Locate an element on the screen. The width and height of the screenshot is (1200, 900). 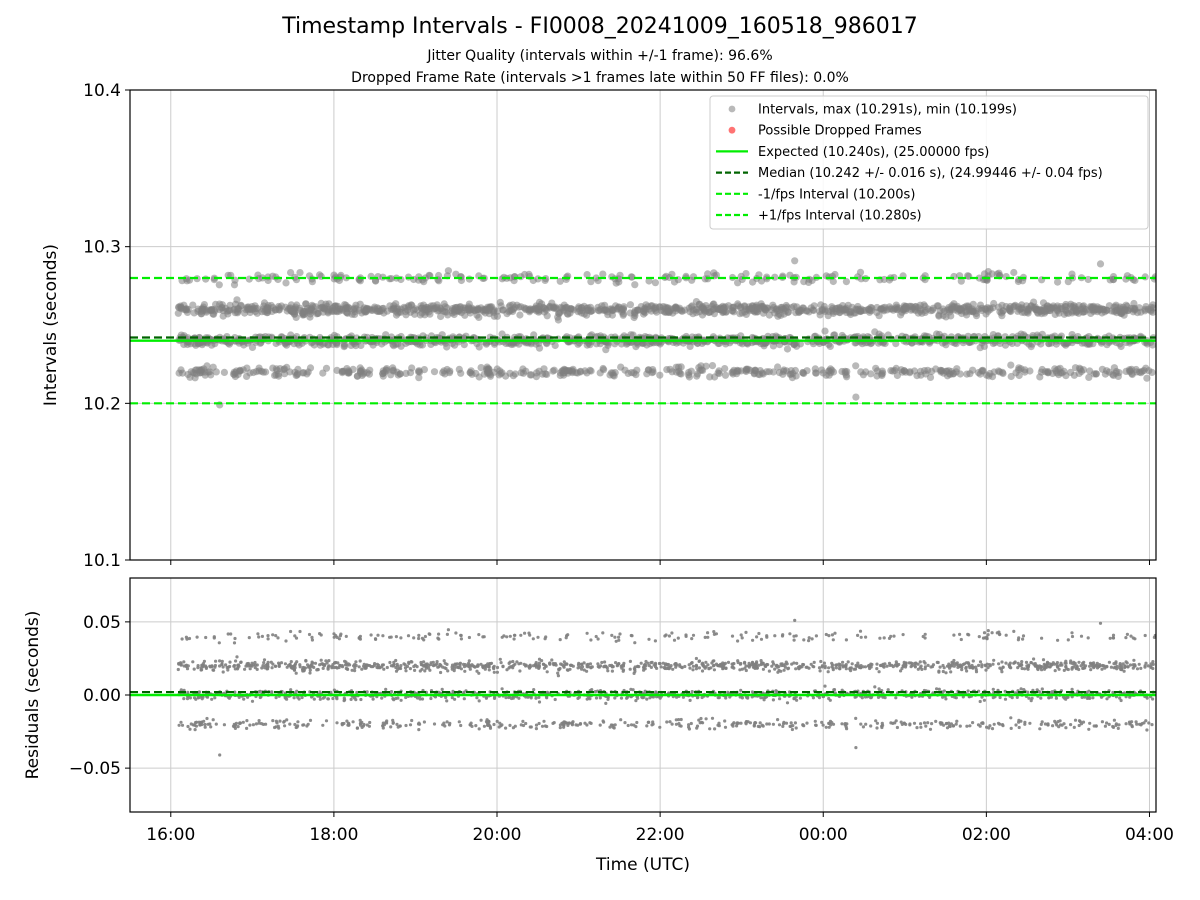
intervals-reference-lines is located at coordinates (643, 340).